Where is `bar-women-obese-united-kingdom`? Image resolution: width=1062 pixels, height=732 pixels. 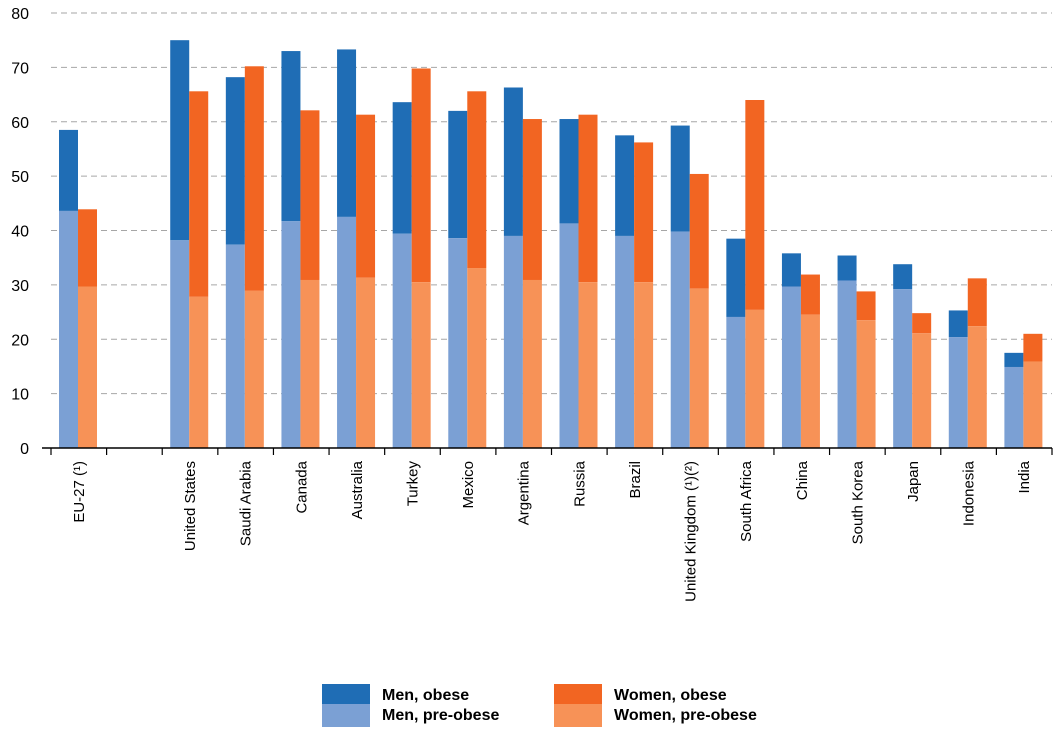
bar-women-obese-united-kingdom is located at coordinates (699, 231).